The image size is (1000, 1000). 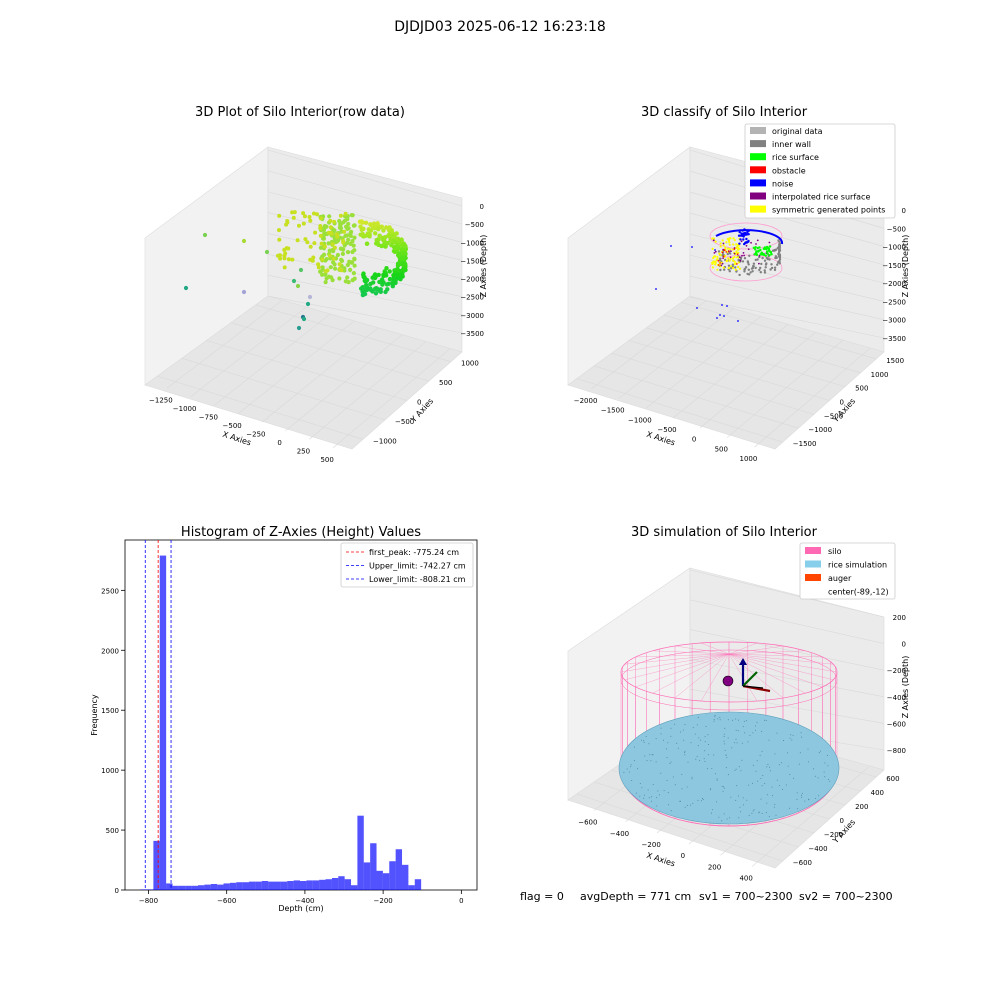 I want to click on cls-legend-label: obstacle, so click(x=789, y=170).